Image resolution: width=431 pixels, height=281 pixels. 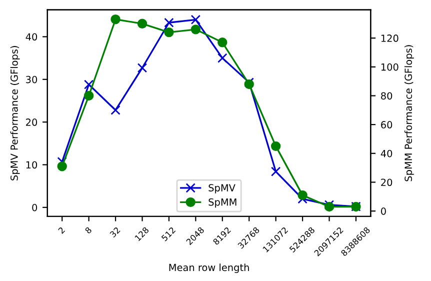 What do you see at coordinates (88, 230) in the screenshot?
I see `x-tick-label: 8` at bounding box center [88, 230].